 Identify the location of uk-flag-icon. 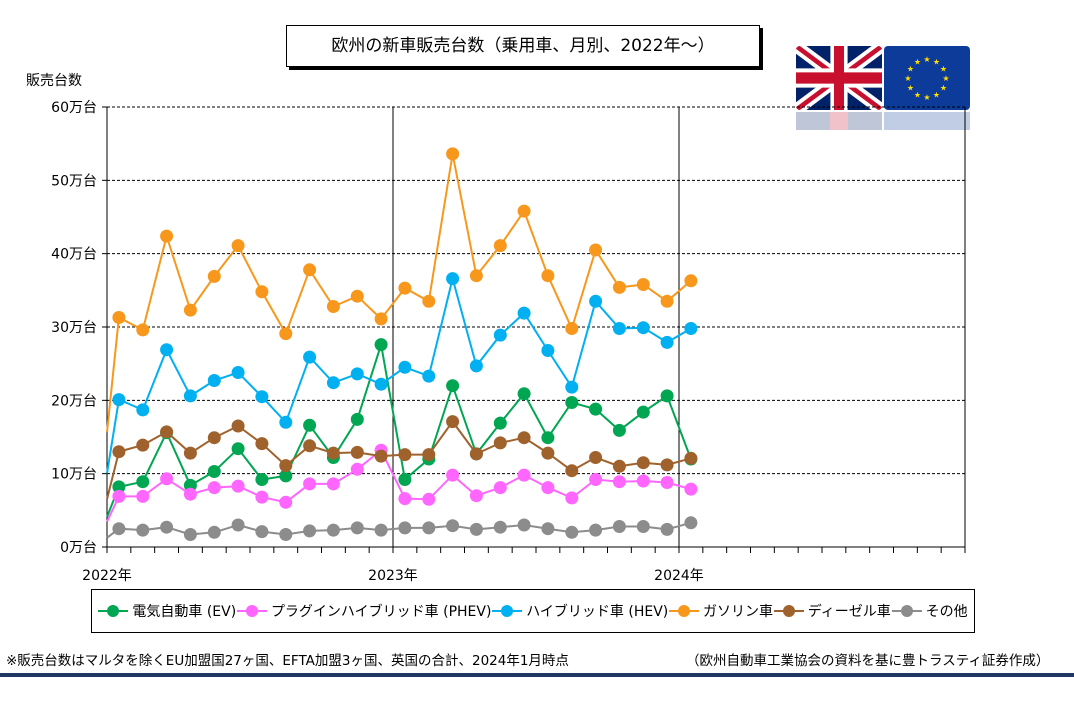
(839, 78).